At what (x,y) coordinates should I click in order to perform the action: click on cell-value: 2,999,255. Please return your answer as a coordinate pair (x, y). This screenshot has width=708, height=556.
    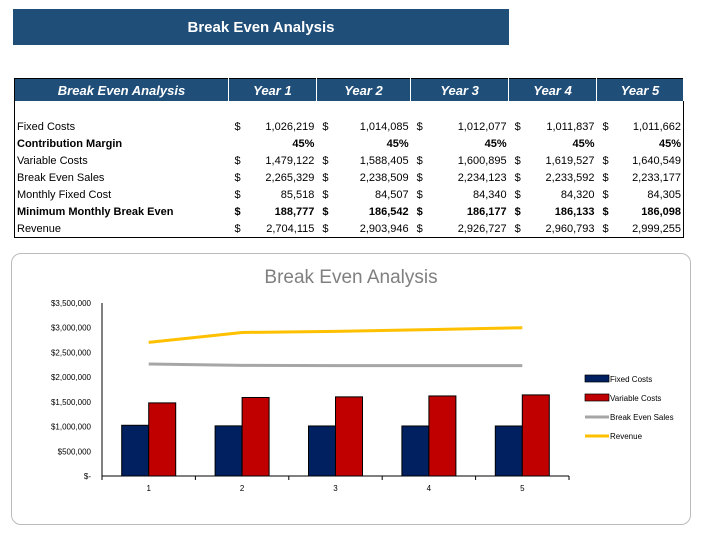
    Looking at the image, I should click on (656, 228).